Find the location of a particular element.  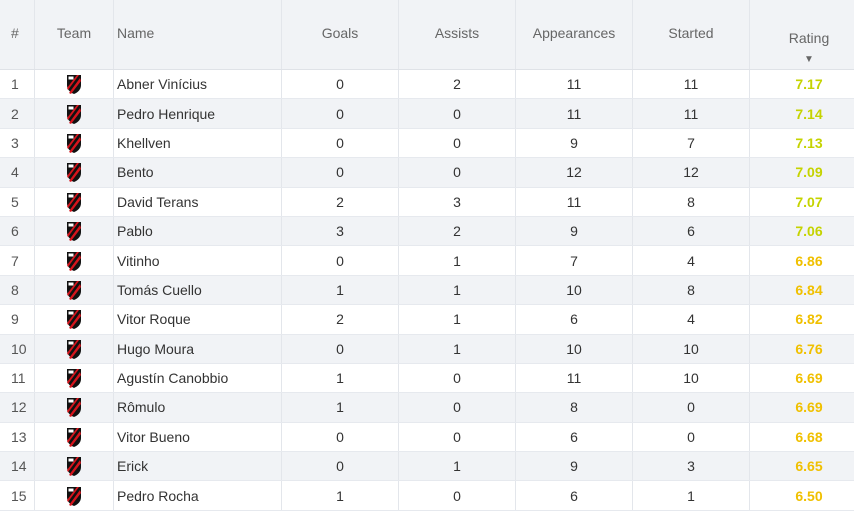

rating-cell: 6.76 is located at coordinates (809, 348).